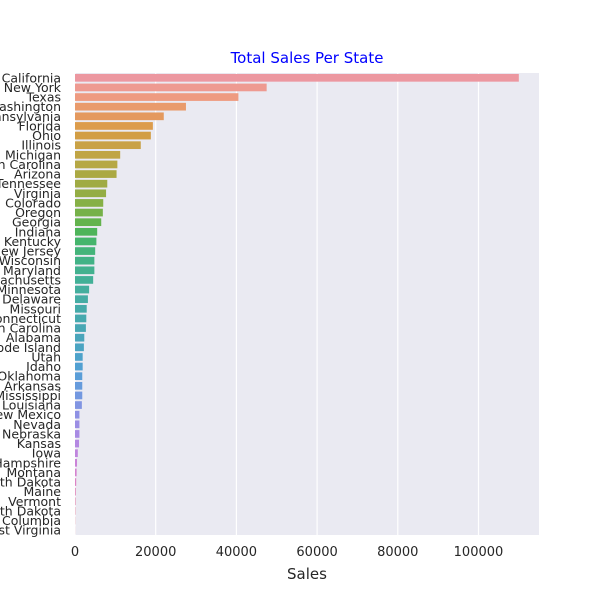 The image size is (600, 600). Describe the element at coordinates (31, 251) in the screenshot. I see `category-label: New Jersey` at that location.